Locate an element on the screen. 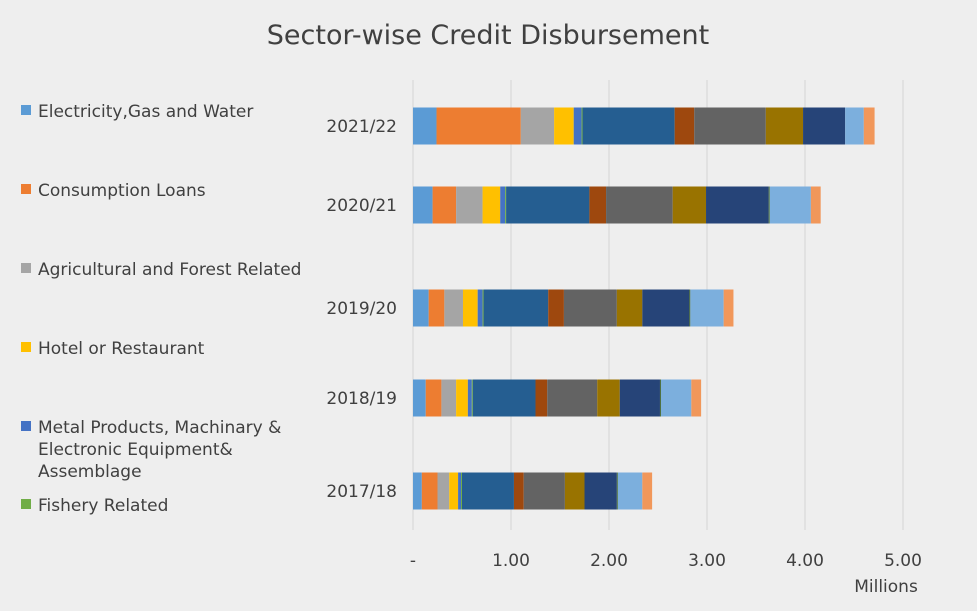  x-tick-label: 3.00 is located at coordinates (707, 561).